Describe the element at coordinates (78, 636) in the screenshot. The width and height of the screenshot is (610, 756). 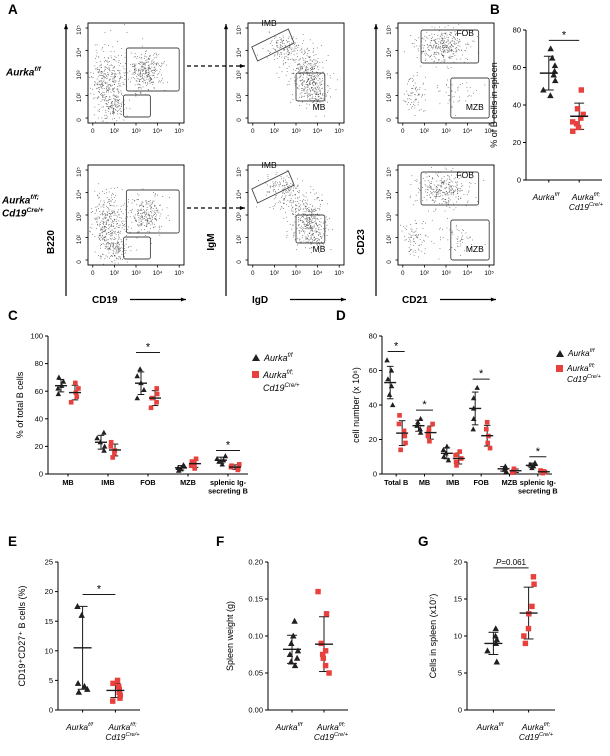
I see `scatter-cd19-cd27-b-cells: 0 5 10 15 20 25 CD19⁺CD27⁺ B cells (%) *` at that location.